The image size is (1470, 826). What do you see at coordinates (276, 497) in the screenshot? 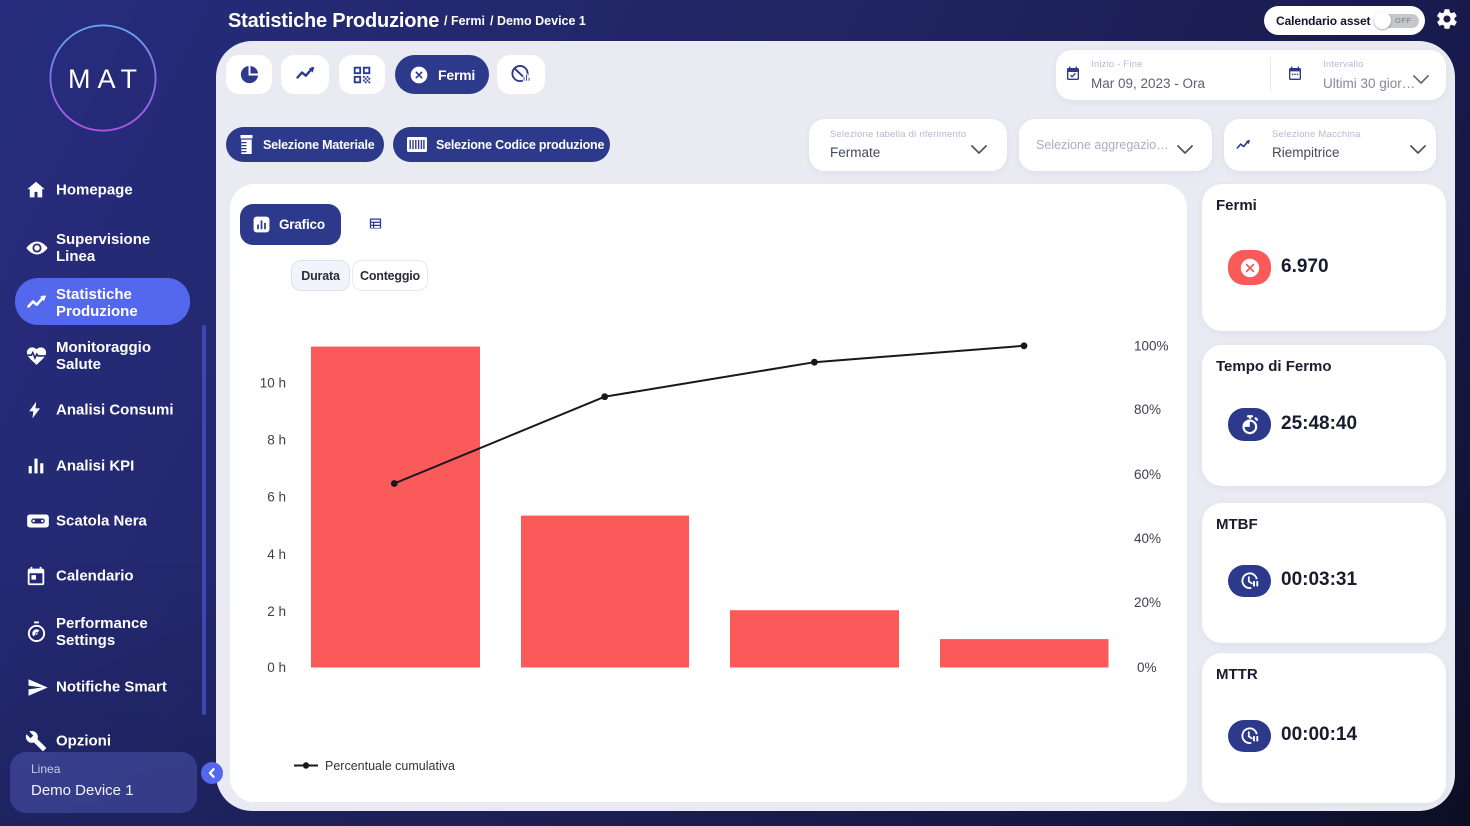
I see `svg-text: 6 h` at bounding box center [276, 497].